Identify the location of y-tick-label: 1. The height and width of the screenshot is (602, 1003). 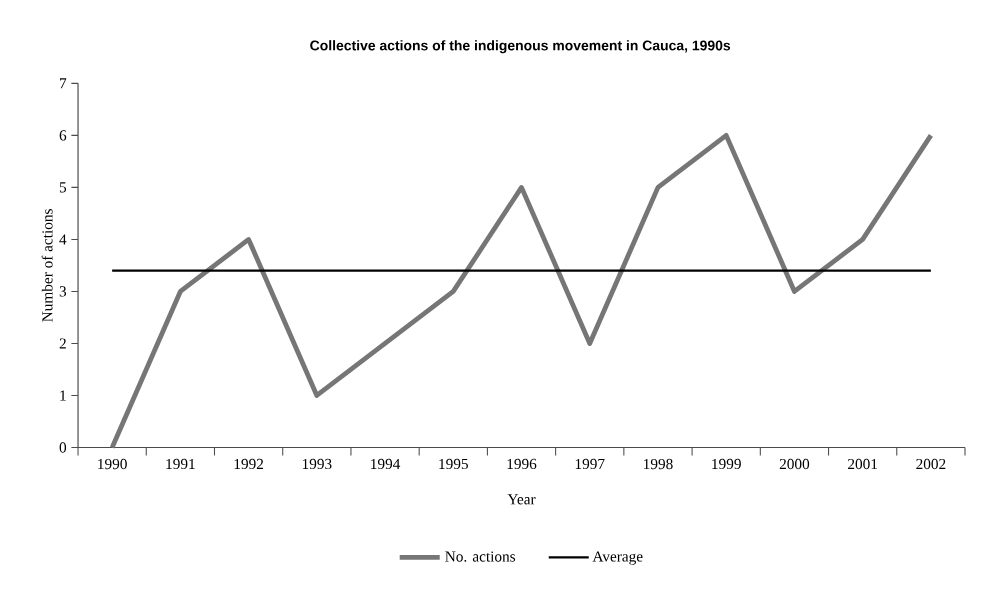
(63, 395).